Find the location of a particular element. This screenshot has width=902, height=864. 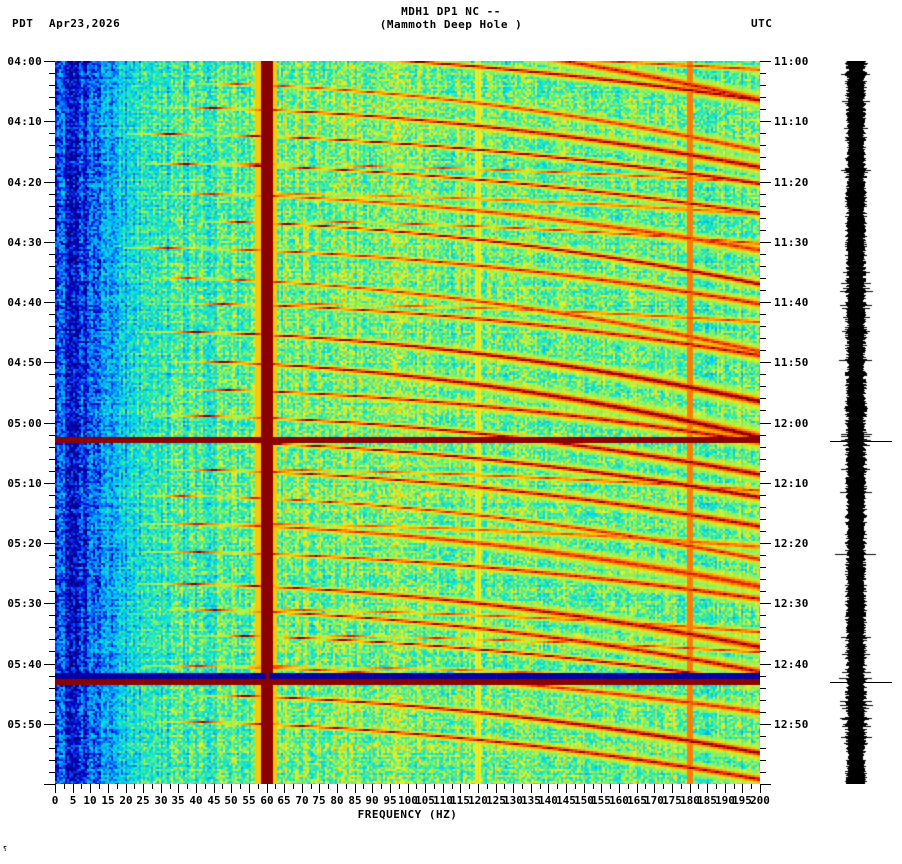

freq-tick-label: 45 is located at coordinates (214, 800).